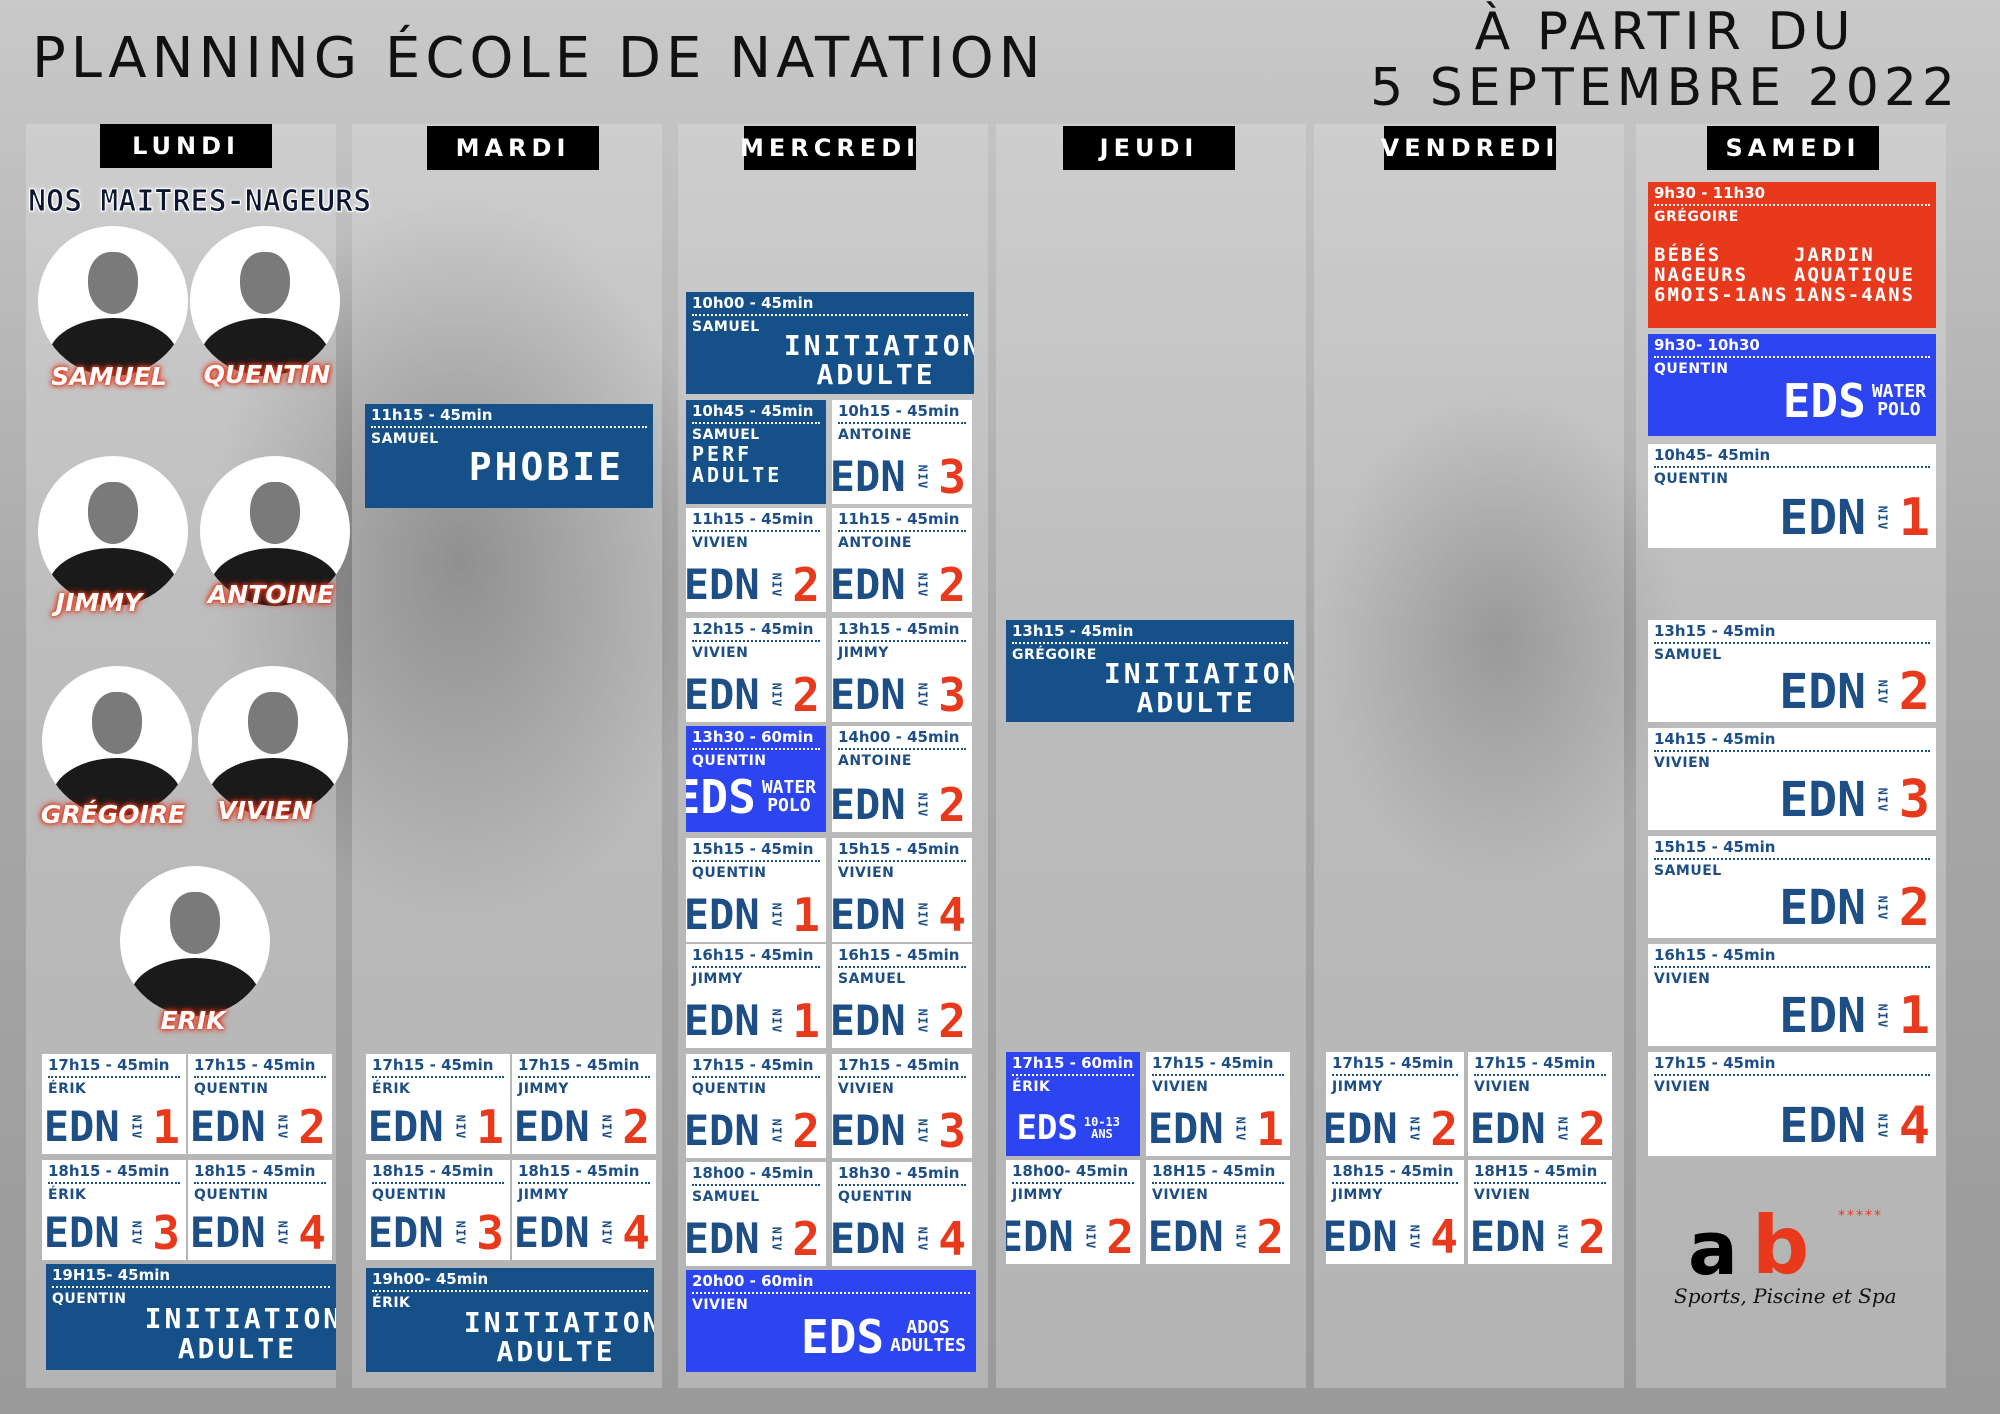  What do you see at coordinates (1047, 1128) in the screenshot?
I see `eds-label: EDS` at bounding box center [1047, 1128].